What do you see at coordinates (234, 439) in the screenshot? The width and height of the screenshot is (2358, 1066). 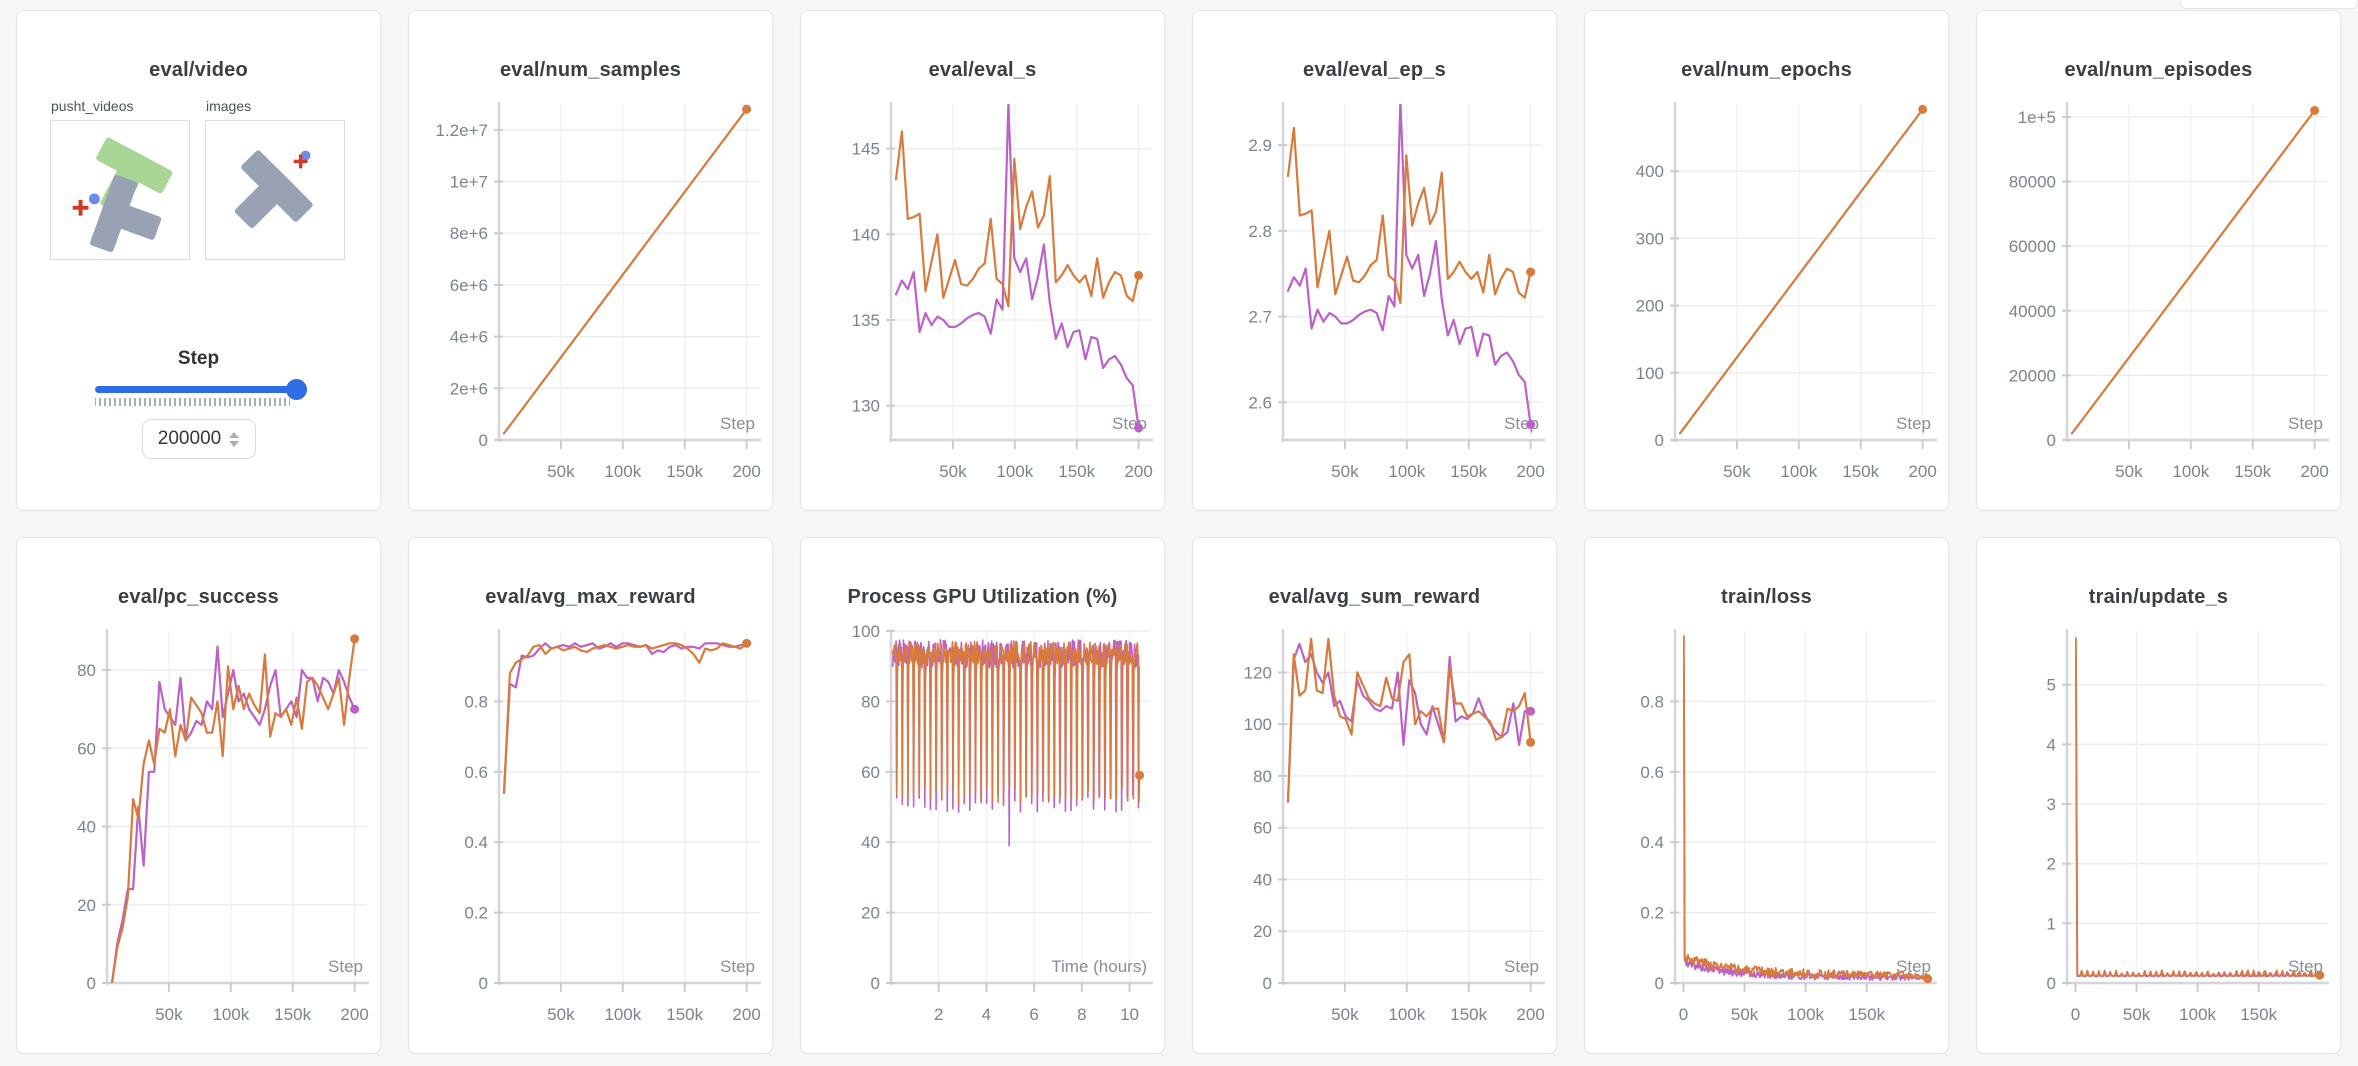 I see `number-spinner` at bounding box center [234, 439].